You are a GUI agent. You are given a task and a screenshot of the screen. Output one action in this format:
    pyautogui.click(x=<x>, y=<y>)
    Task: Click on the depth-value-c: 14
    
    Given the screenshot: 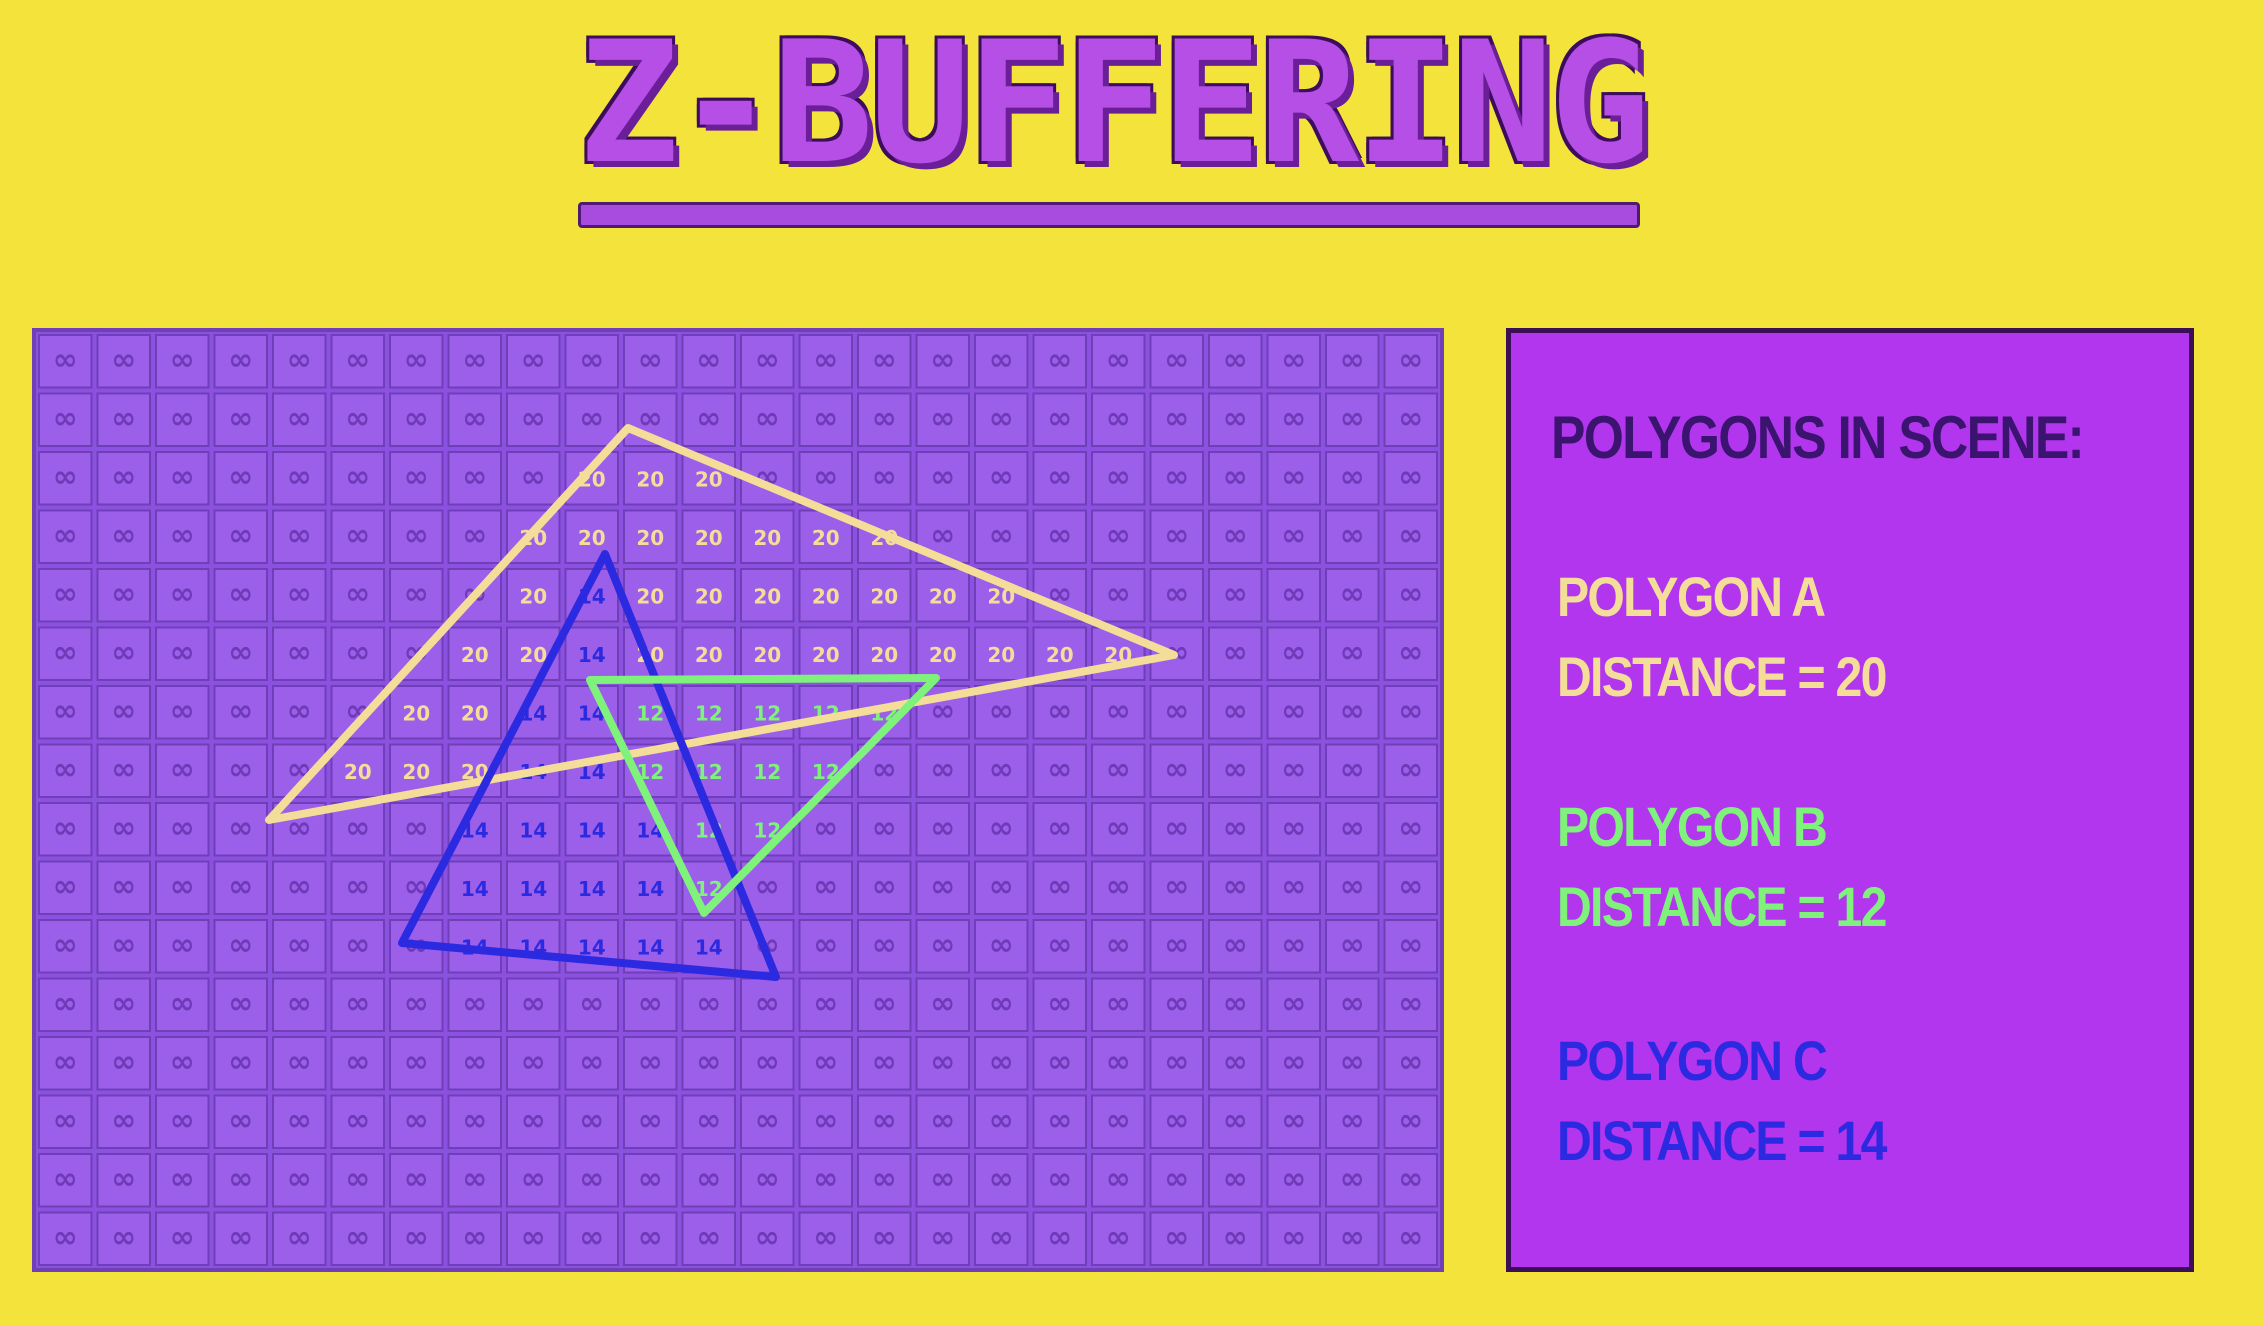 What is the action you would take?
    pyautogui.click(x=650, y=947)
    